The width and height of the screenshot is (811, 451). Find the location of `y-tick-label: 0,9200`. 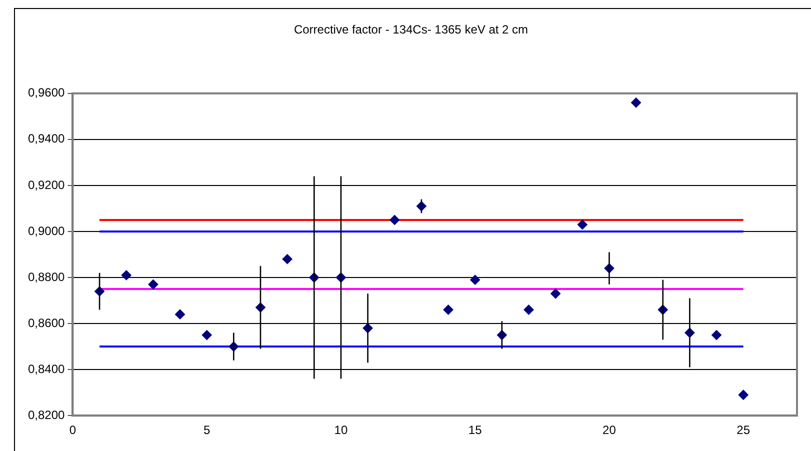

y-tick-label: 0,9200 is located at coordinates (47, 185).